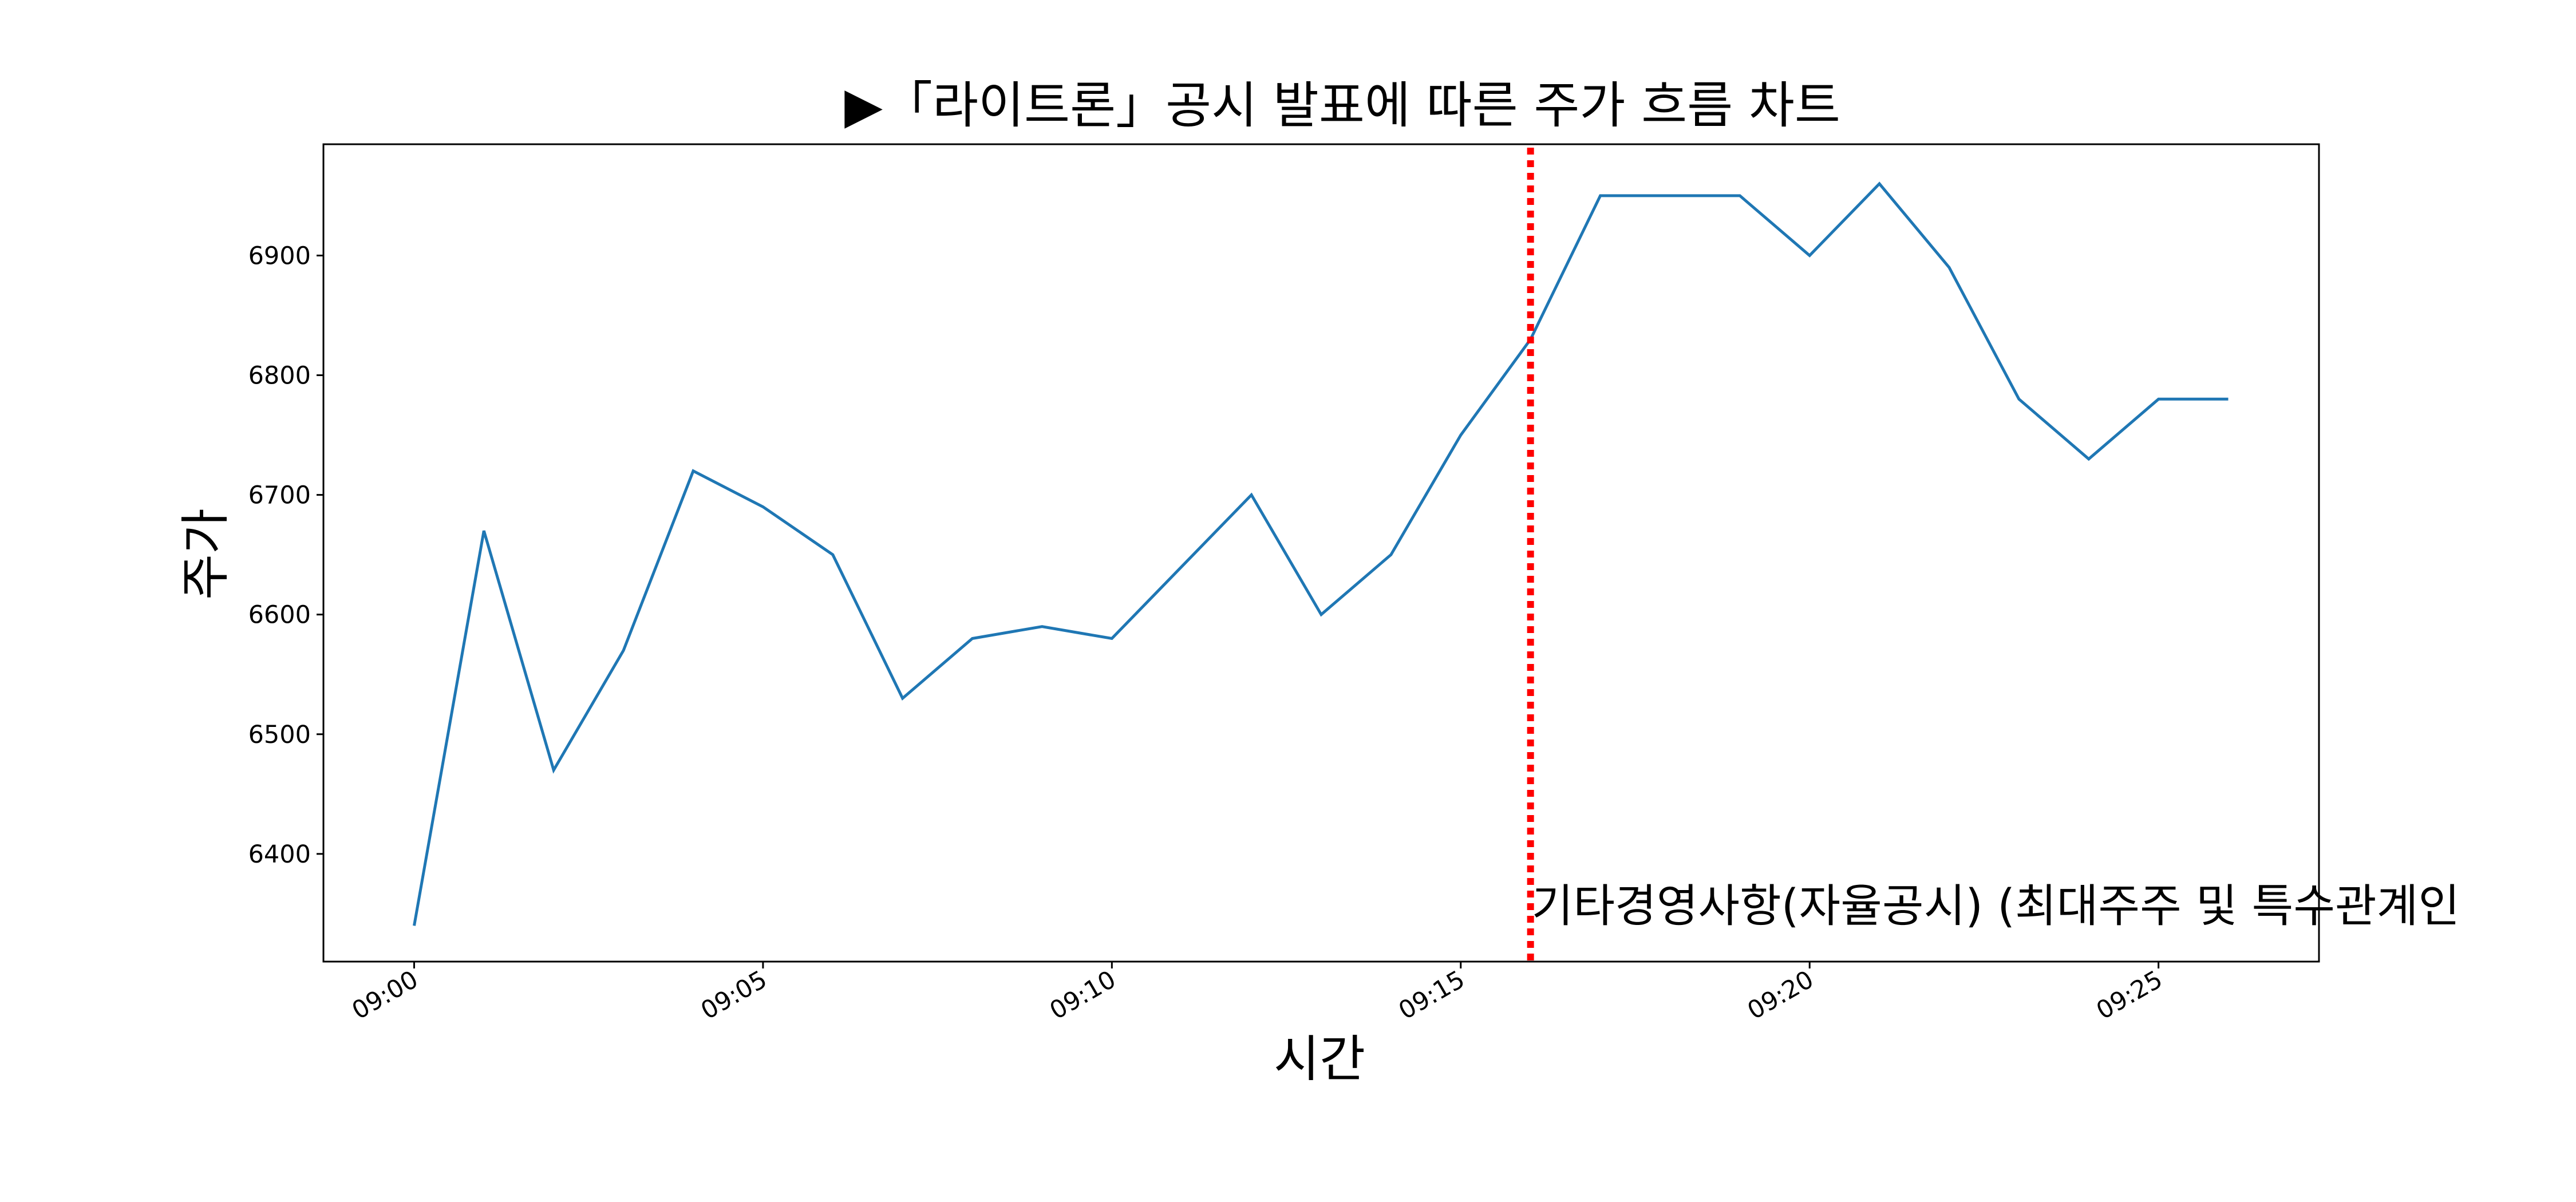 The width and height of the screenshot is (2576, 1202). What do you see at coordinates (1342, 105) in the screenshot?
I see `chart-title: ▶「라이트론」공시 발표에 따른 주가 흐름 차트` at bounding box center [1342, 105].